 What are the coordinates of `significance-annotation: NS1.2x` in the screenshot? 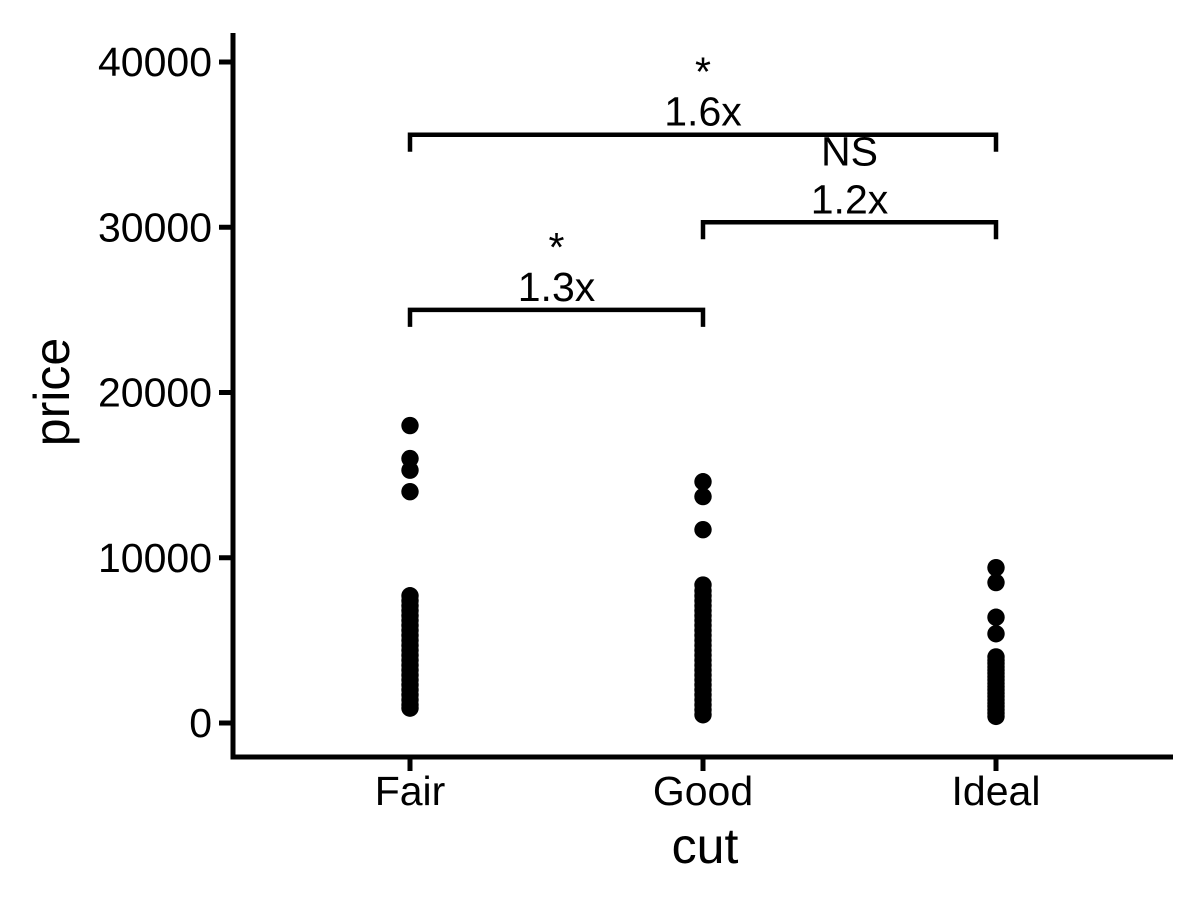 It's located at (849, 184).